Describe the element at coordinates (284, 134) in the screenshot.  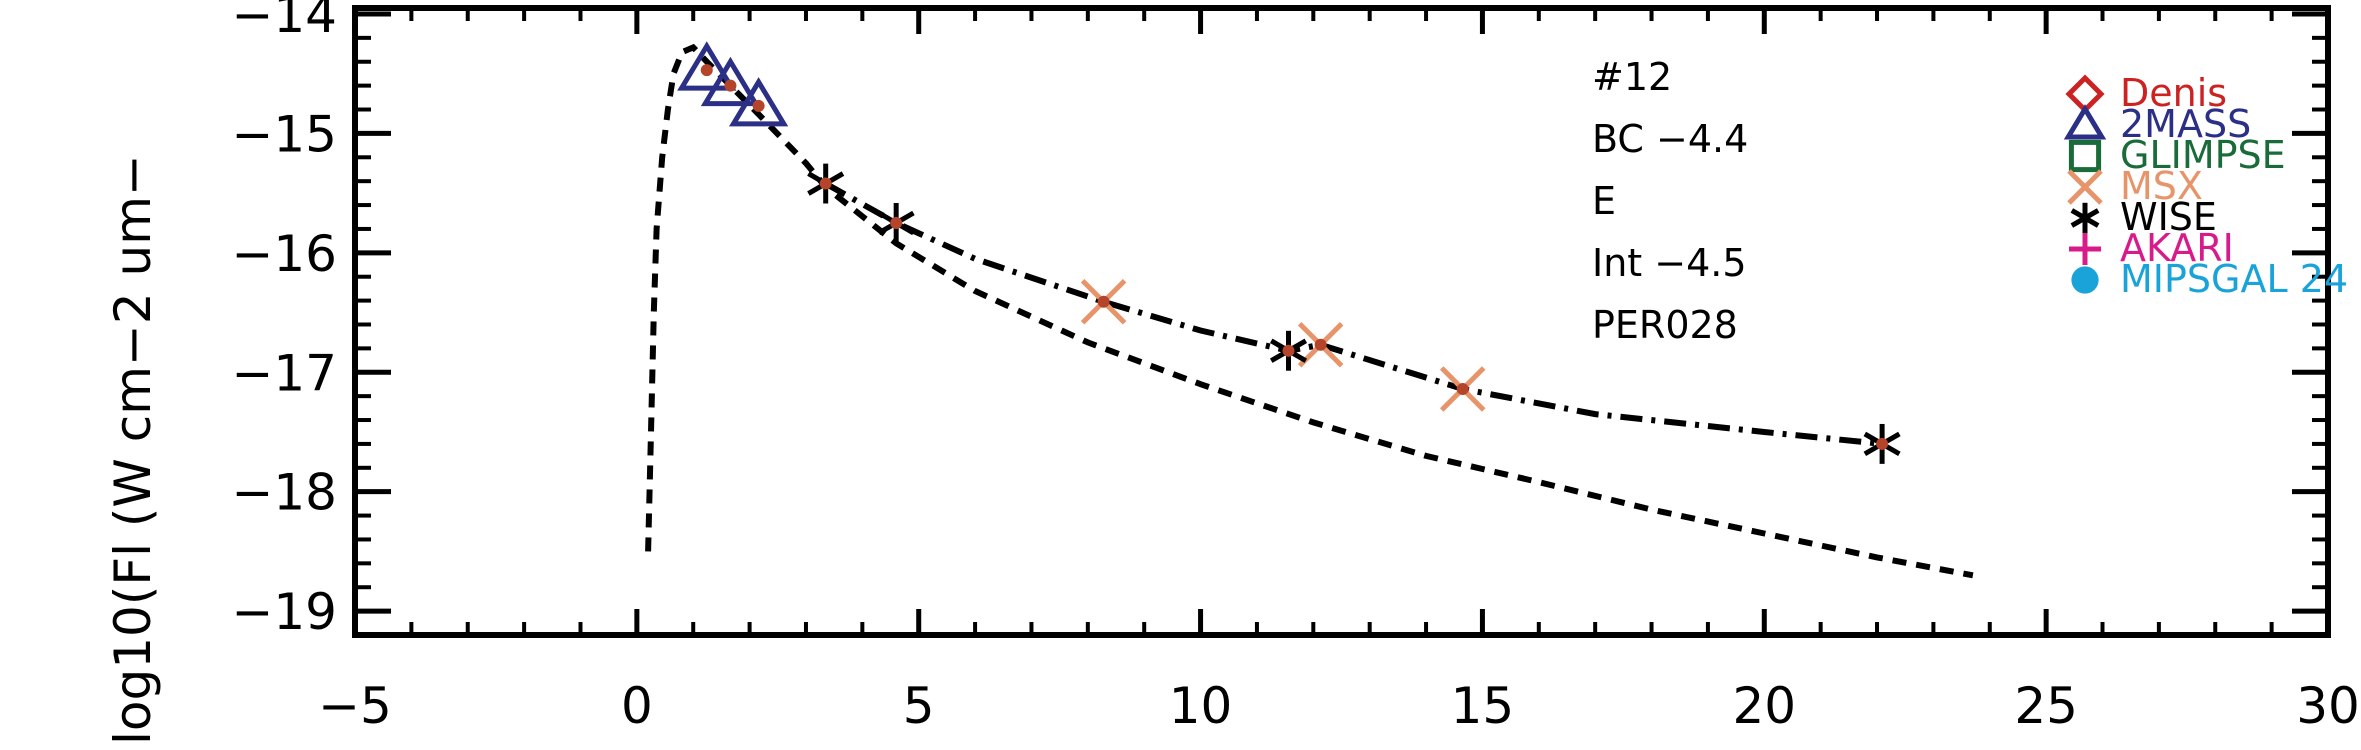
I see `y-tick-label: −15` at that location.